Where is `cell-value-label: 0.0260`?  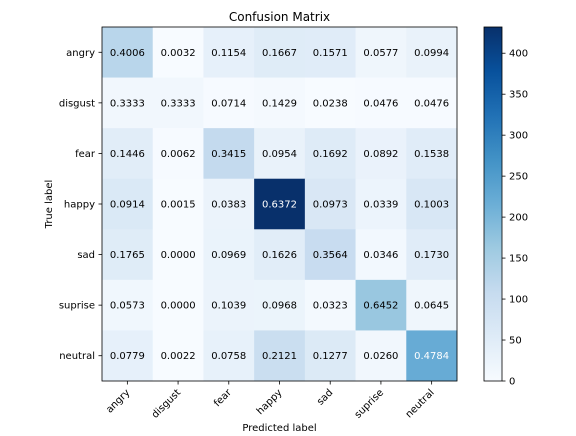 cell-value-label: 0.0260 is located at coordinates (380, 356).